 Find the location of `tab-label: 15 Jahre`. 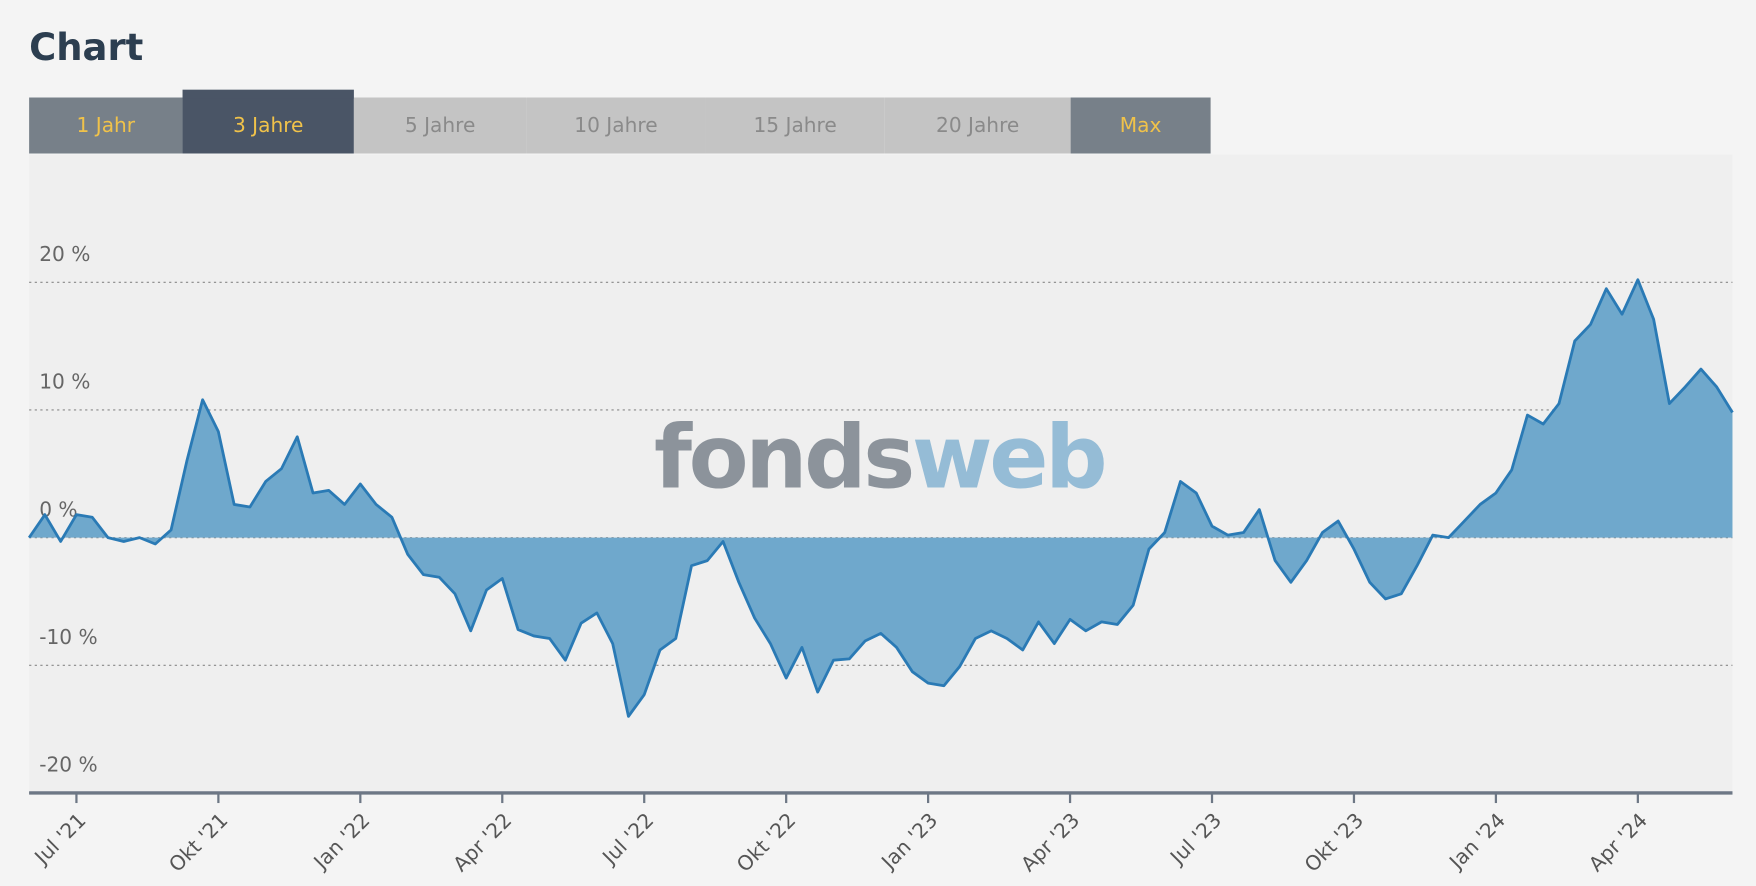

tab-label: 15 Jahre is located at coordinates (794, 125).